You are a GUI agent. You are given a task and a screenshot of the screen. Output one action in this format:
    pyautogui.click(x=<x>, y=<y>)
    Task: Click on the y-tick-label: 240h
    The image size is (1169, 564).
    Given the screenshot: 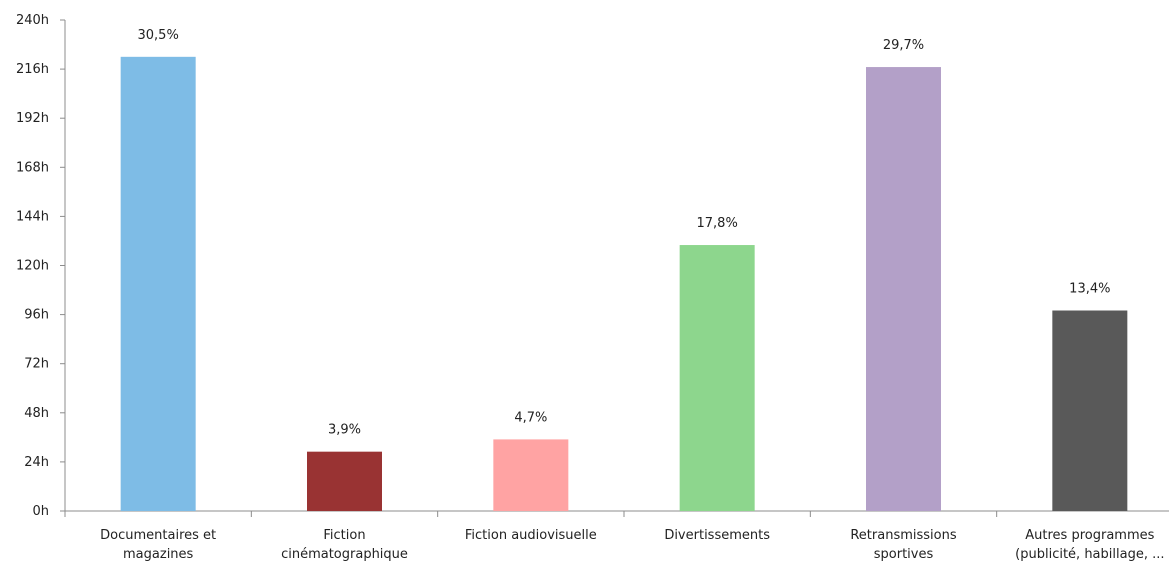 What is the action you would take?
    pyautogui.click(x=32, y=20)
    